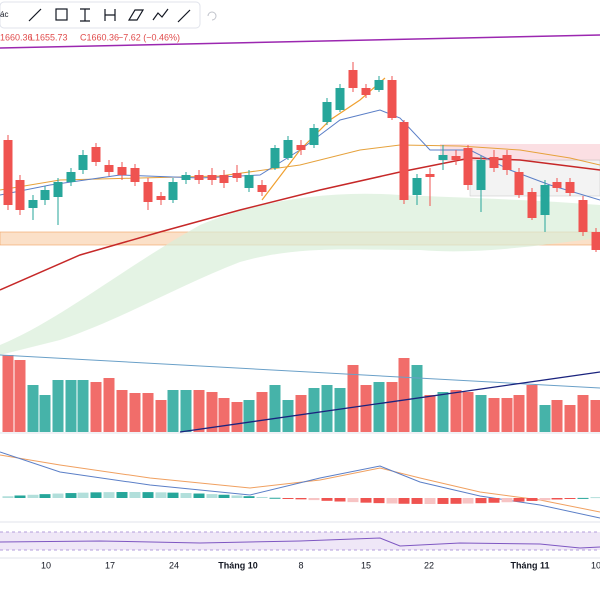 The image size is (600, 600). Describe the element at coordinates (323, 139) in the screenshot. I see `drawn-line` at that location.